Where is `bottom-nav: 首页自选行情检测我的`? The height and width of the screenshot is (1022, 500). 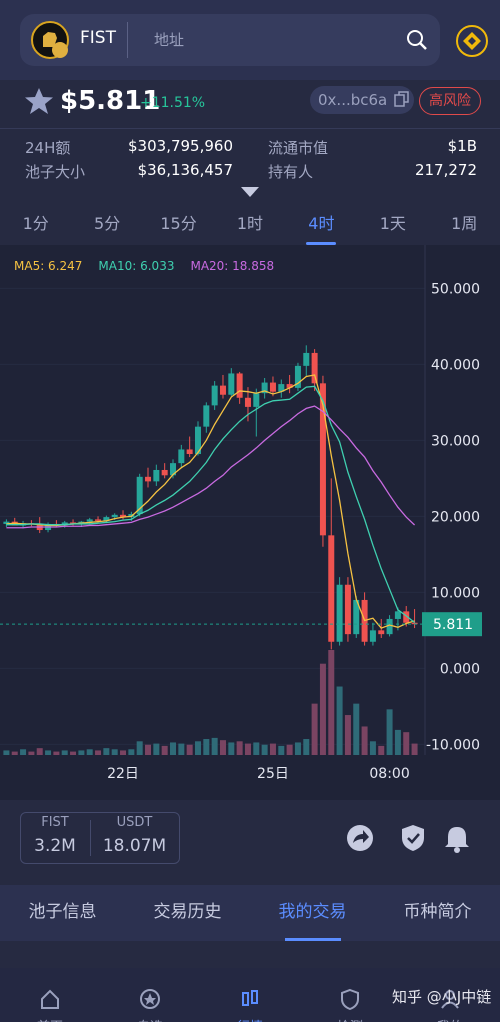
bottom-nav: 首页自选行情检测我的 is located at coordinates (250, 995).